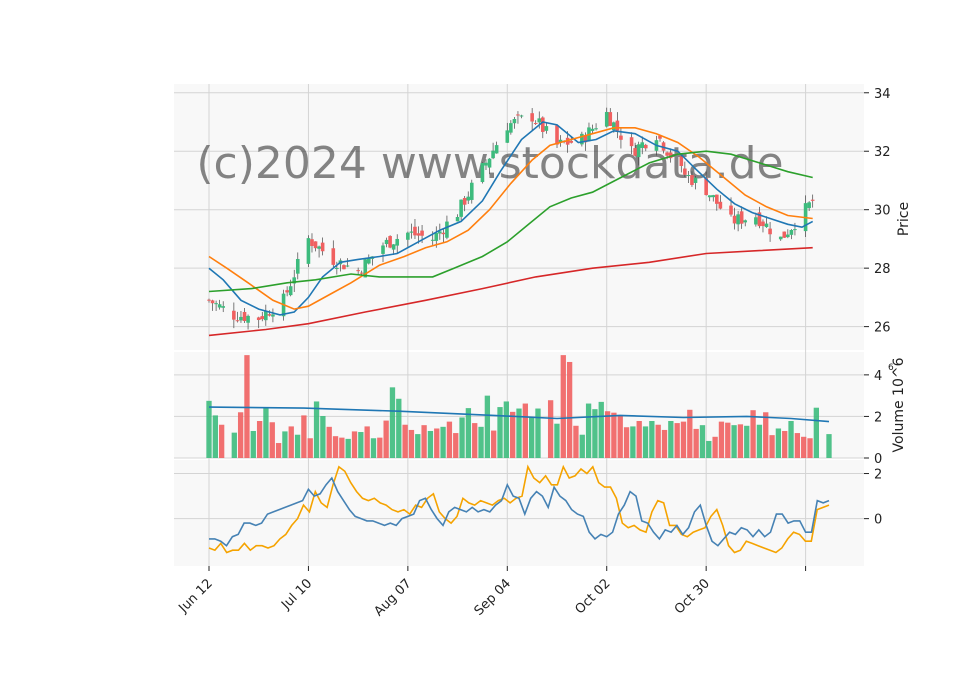  Describe the element at coordinates (296, 594) in the screenshot. I see `x-tick-label: Jul 10` at that location.